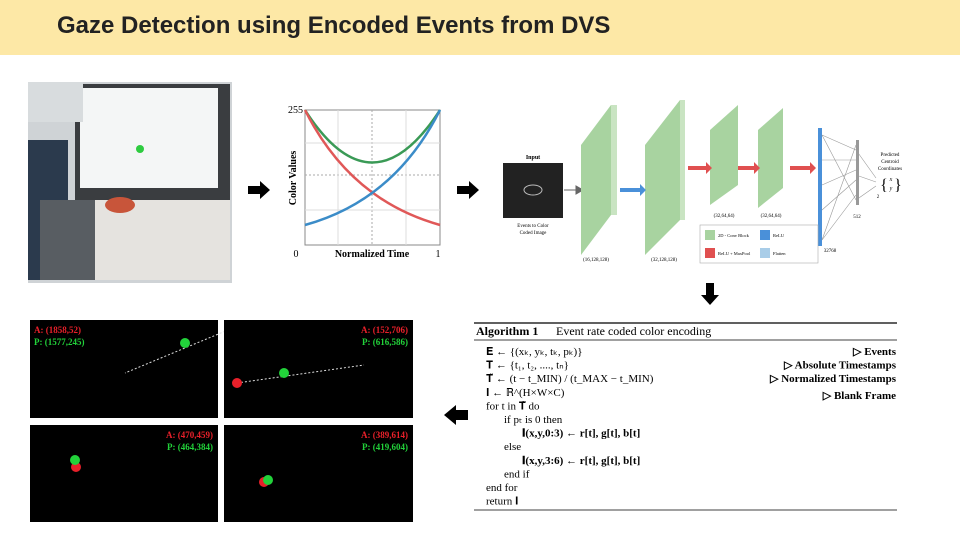 This screenshot has width=960, height=540. What do you see at coordinates (237, 383) in the screenshot?
I see `actual-point` at bounding box center [237, 383].